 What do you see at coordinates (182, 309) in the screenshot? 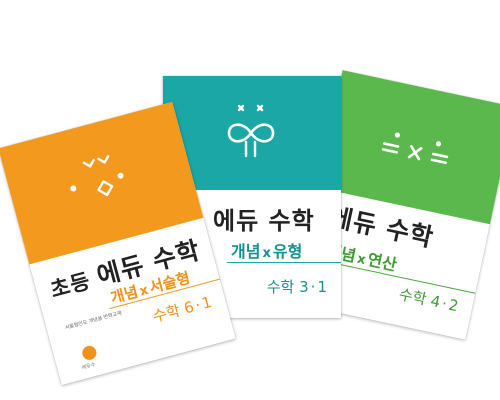
I see `book-grade: 수학 6·1` at bounding box center [182, 309].